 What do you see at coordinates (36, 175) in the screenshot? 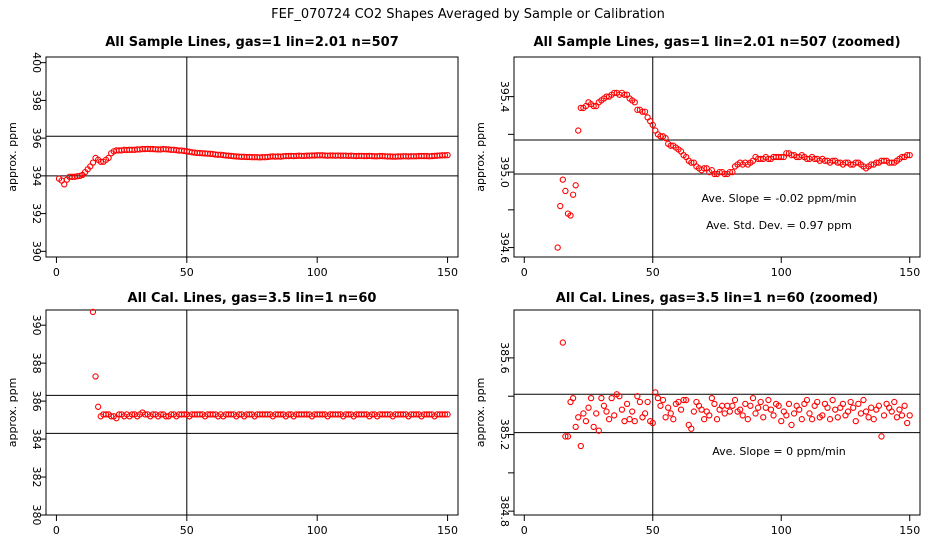
I see `y-tick-label: 394` at bounding box center [36, 175].